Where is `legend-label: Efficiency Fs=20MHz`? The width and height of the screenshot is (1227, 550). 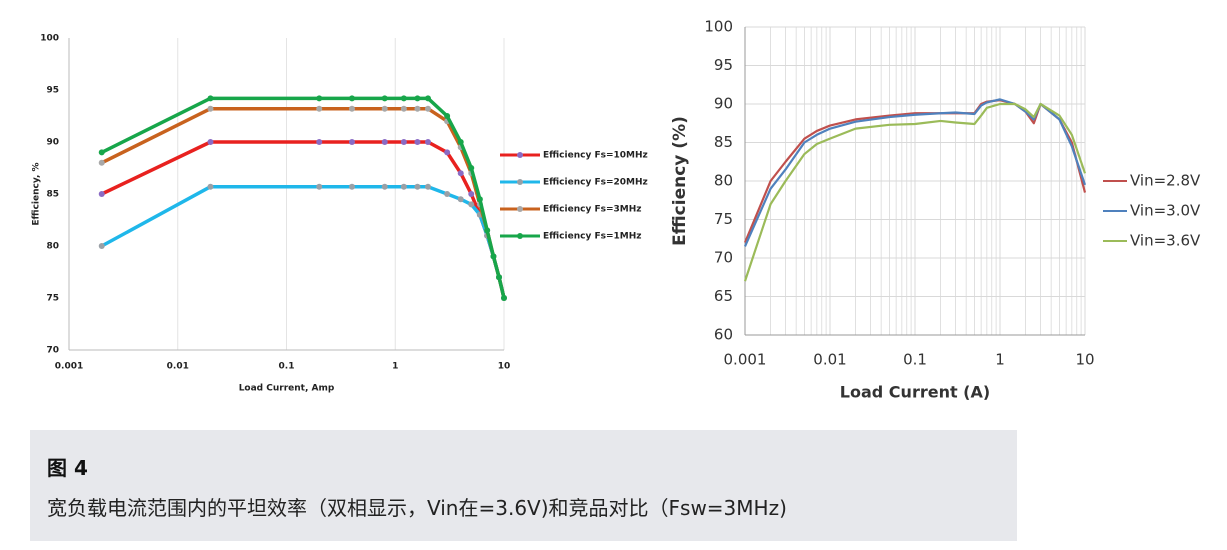 legend-label: Efficiency Fs=20MHz is located at coordinates (595, 183).